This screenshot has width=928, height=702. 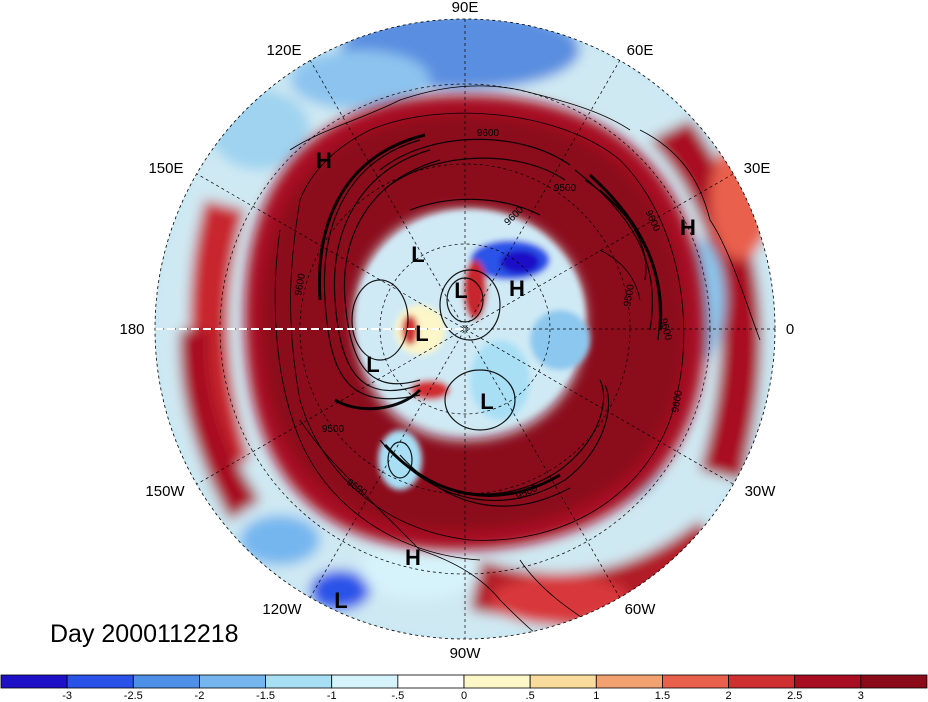 I want to click on colorbar-tick-label: 0, so click(x=464, y=696).